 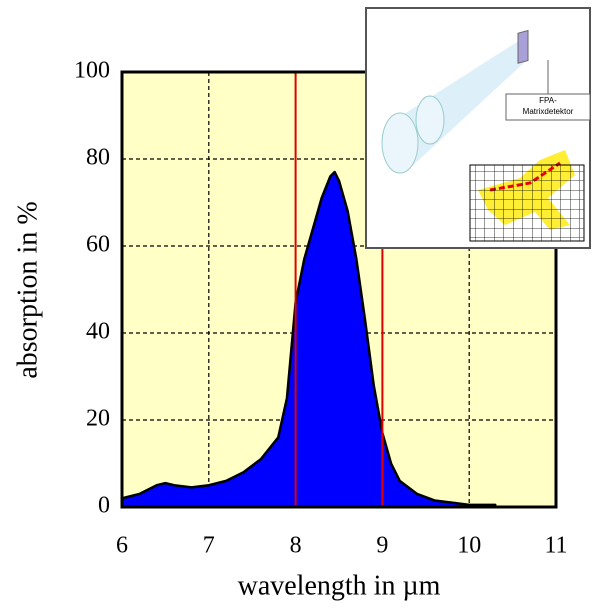 What do you see at coordinates (98, 332) in the screenshot?
I see `y-tick-label: 40` at bounding box center [98, 332].